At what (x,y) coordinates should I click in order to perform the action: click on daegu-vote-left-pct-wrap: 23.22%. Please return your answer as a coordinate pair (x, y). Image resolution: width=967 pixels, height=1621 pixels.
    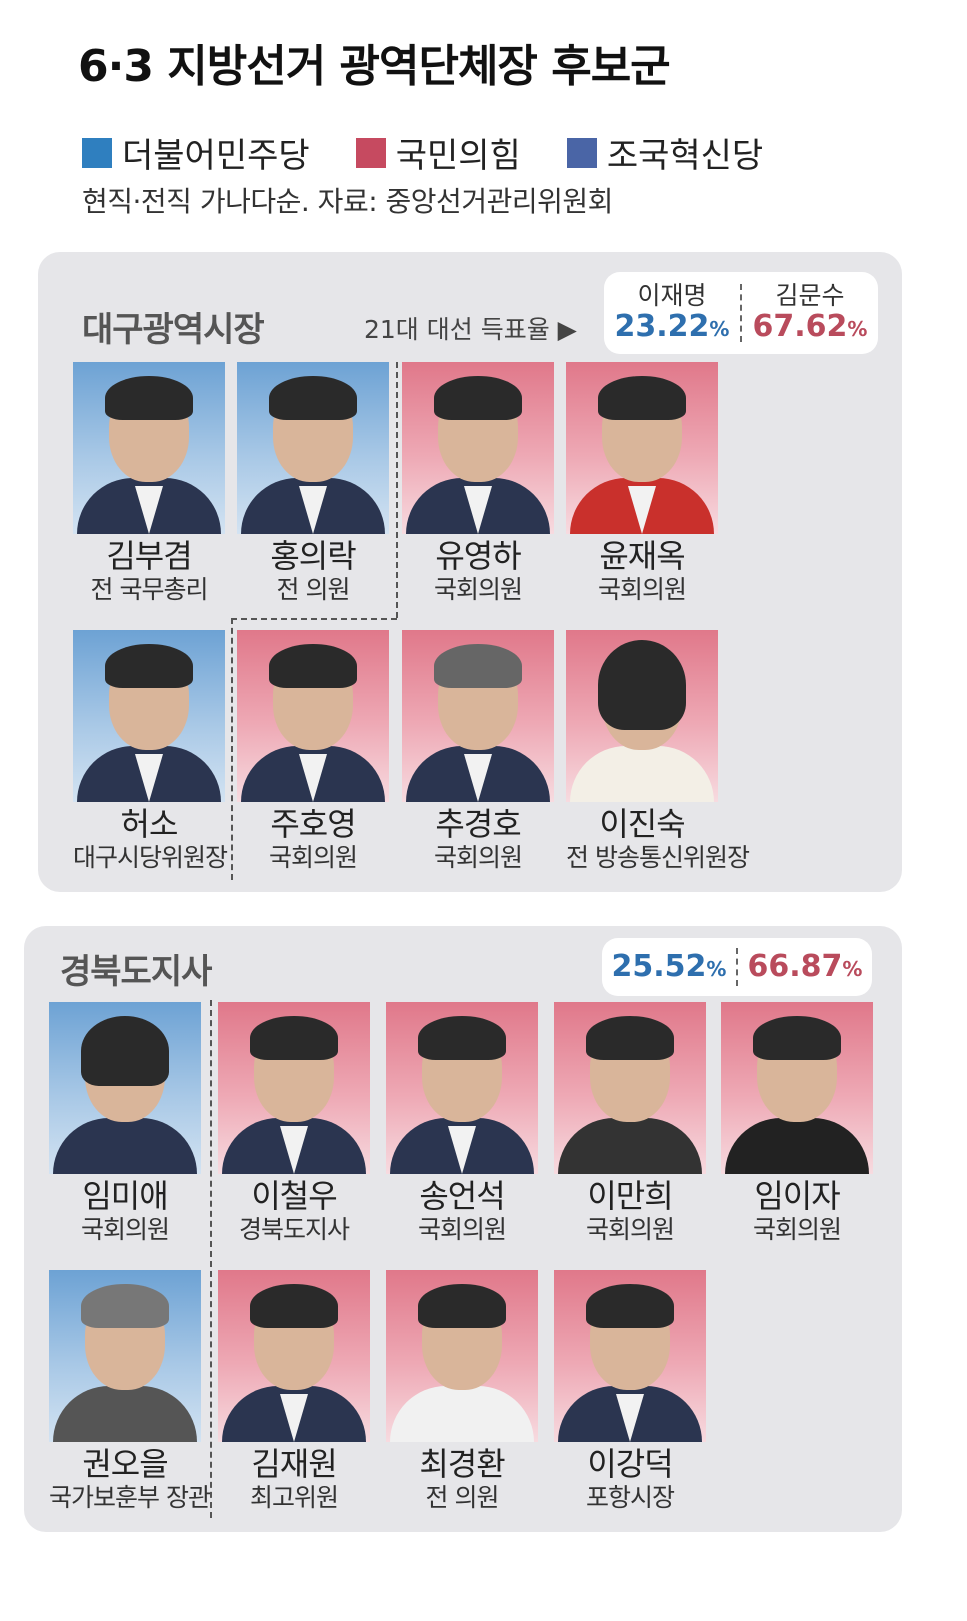
    Looking at the image, I should click on (672, 326).